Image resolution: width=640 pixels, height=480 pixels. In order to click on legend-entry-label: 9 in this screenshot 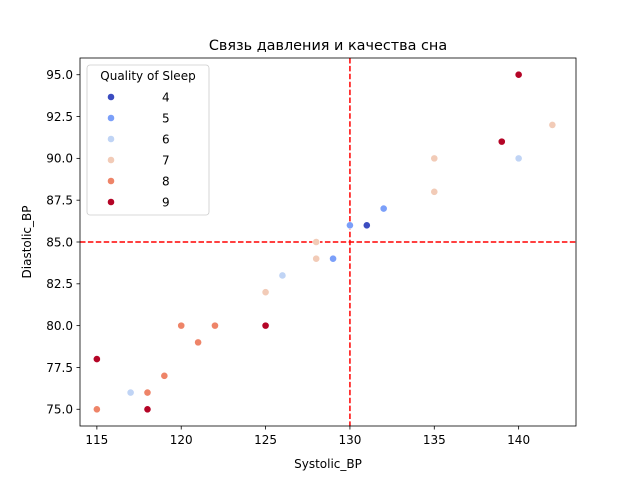, I will do `click(166, 202)`.